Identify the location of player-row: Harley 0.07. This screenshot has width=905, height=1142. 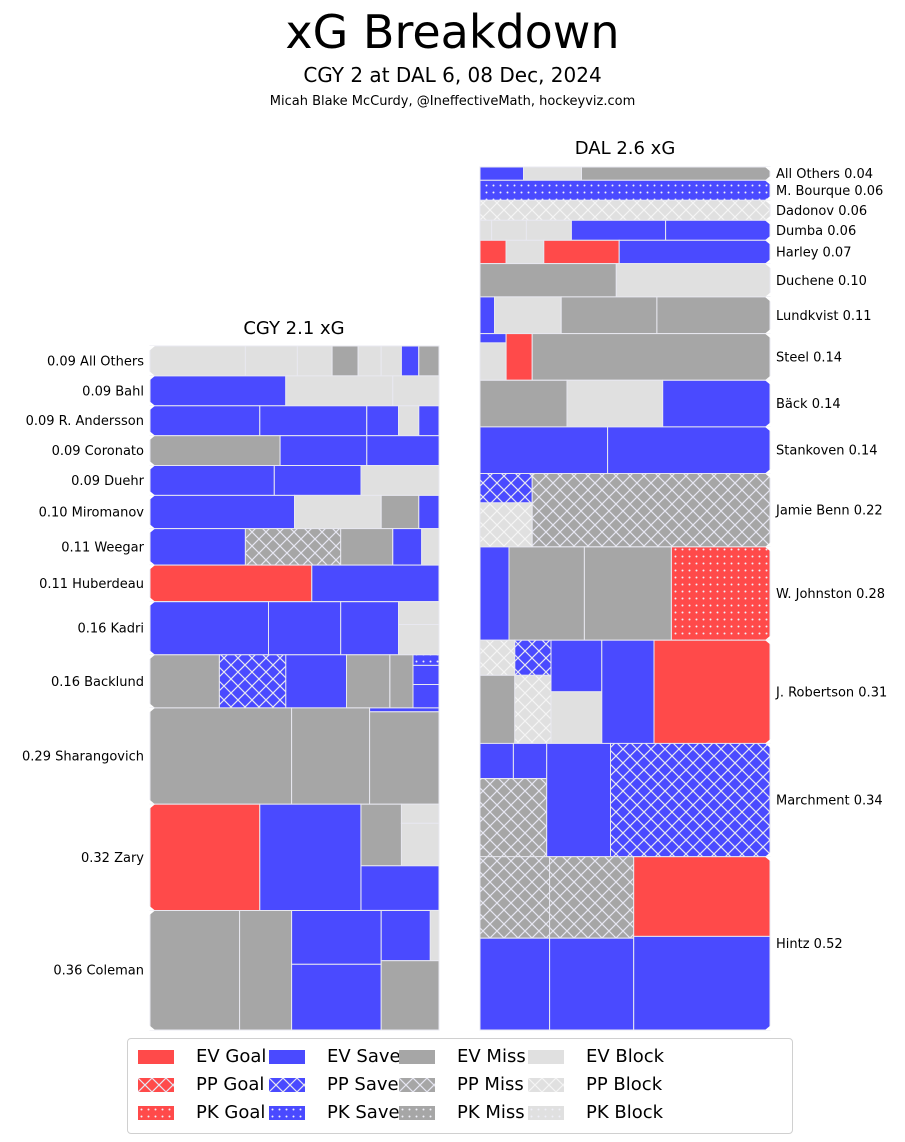
(665, 252).